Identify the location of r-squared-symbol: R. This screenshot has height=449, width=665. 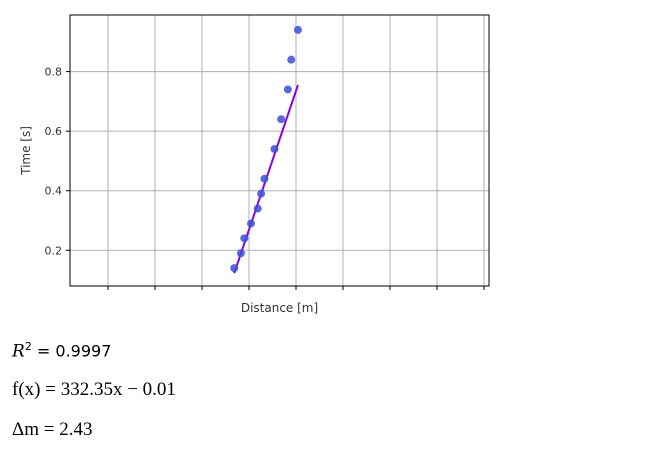
(18, 351).